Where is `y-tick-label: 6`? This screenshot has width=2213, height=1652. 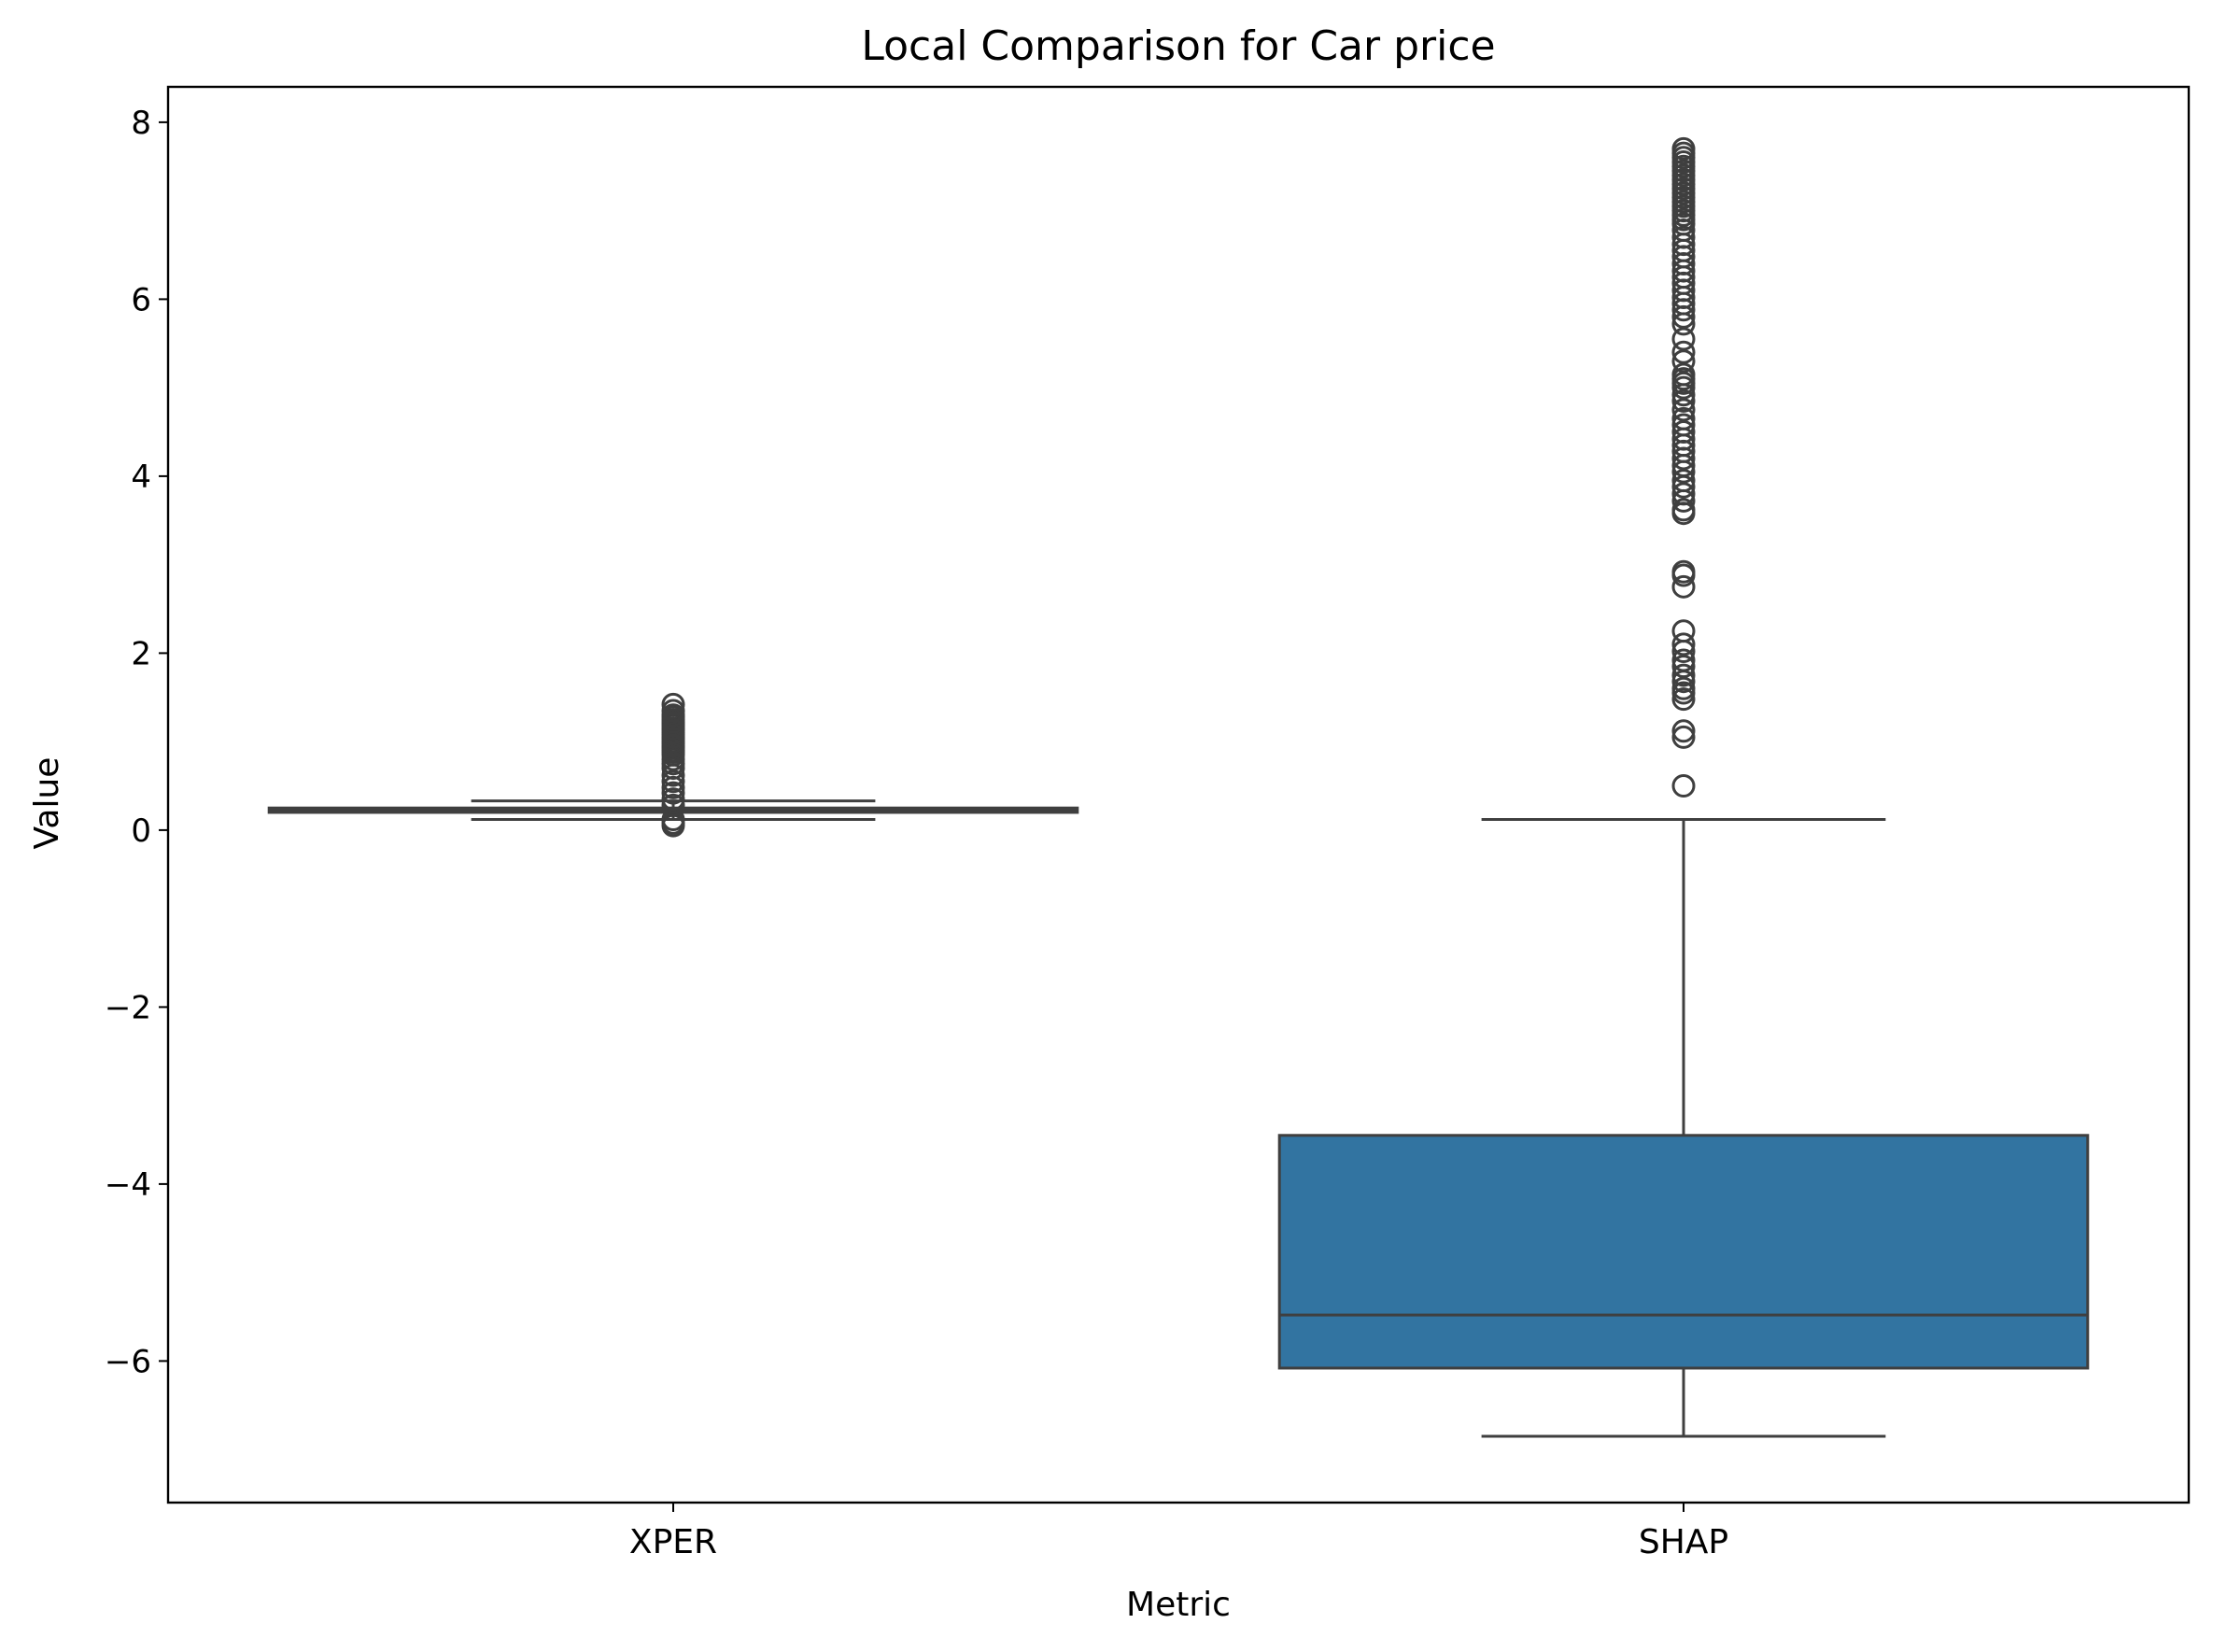
y-tick-label: 6 is located at coordinates (141, 299).